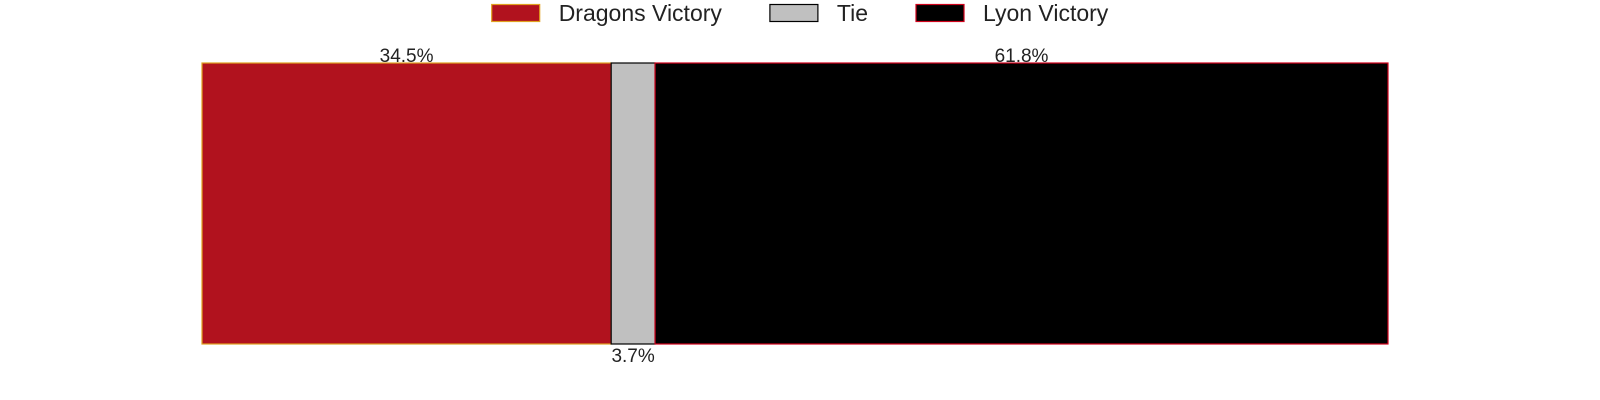  What do you see at coordinates (852, 13) in the screenshot?
I see `legend-label-tie: Tie` at bounding box center [852, 13].